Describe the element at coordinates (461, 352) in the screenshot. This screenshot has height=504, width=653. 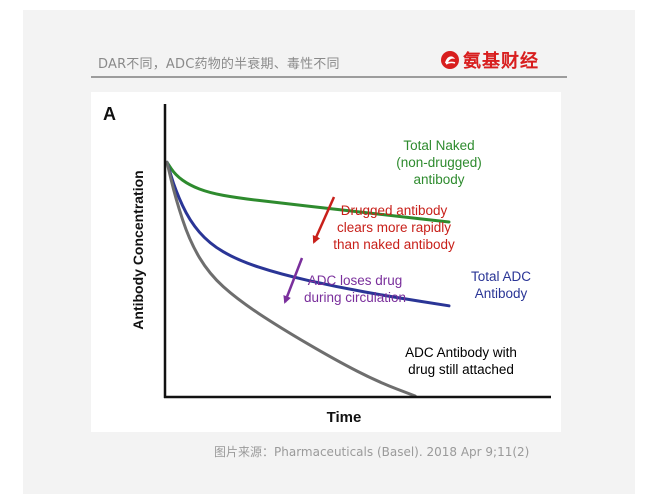
I see `series-label-drug-attached-line-0: ADC Antibody with` at that location.